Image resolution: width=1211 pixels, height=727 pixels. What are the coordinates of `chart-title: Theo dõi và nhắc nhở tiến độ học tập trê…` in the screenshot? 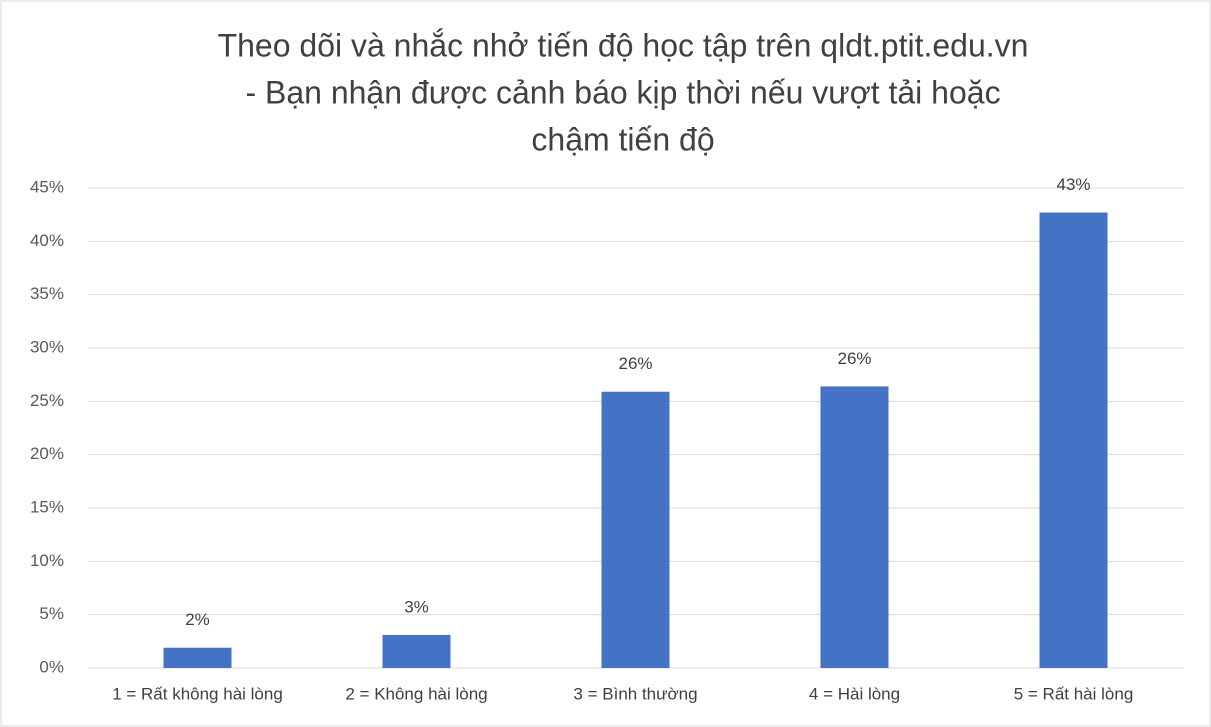 It's located at (623, 45).